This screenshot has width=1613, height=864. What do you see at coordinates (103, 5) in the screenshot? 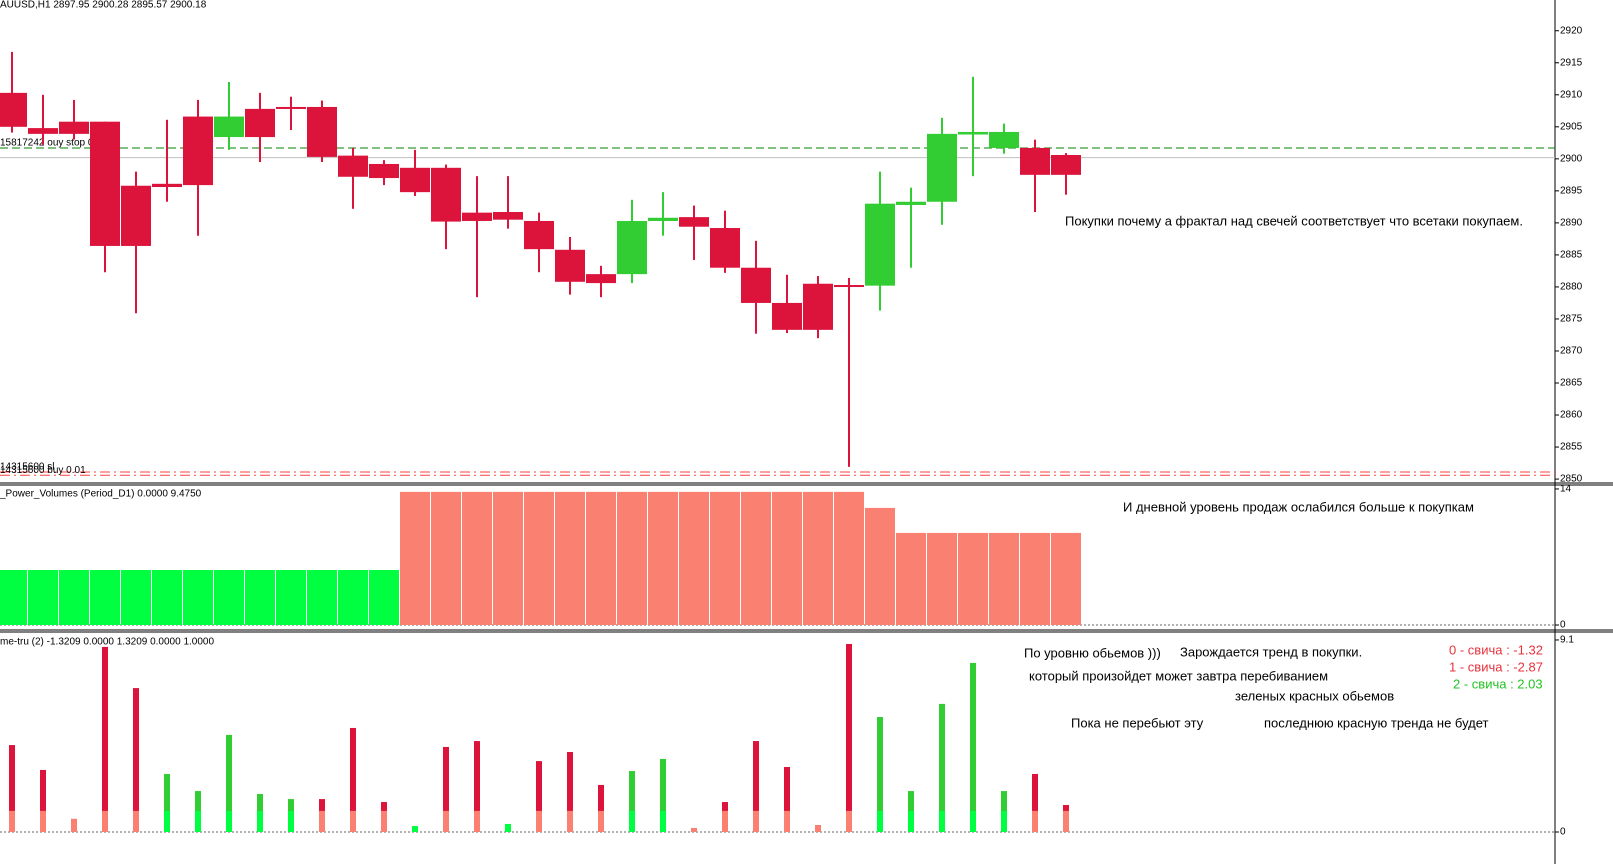
I see `symbol-header: AUUSD,H1 2897.95 2900.28 2895.57 2900.18` at bounding box center [103, 5].